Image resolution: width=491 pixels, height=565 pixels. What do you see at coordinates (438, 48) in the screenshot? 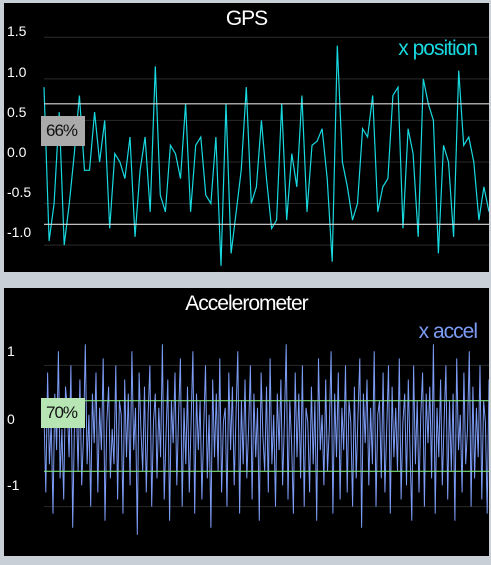
I see `gps-legend: x position` at bounding box center [438, 48].